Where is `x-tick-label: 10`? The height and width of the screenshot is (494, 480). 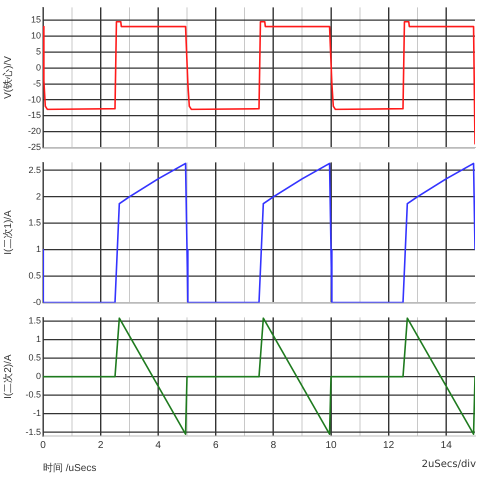
x-tick-label: 10 is located at coordinates (331, 445).